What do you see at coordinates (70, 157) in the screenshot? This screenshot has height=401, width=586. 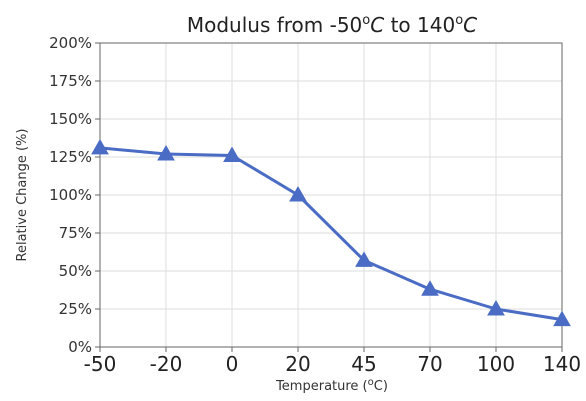 I see `y-tick-label: 125%` at bounding box center [70, 157].